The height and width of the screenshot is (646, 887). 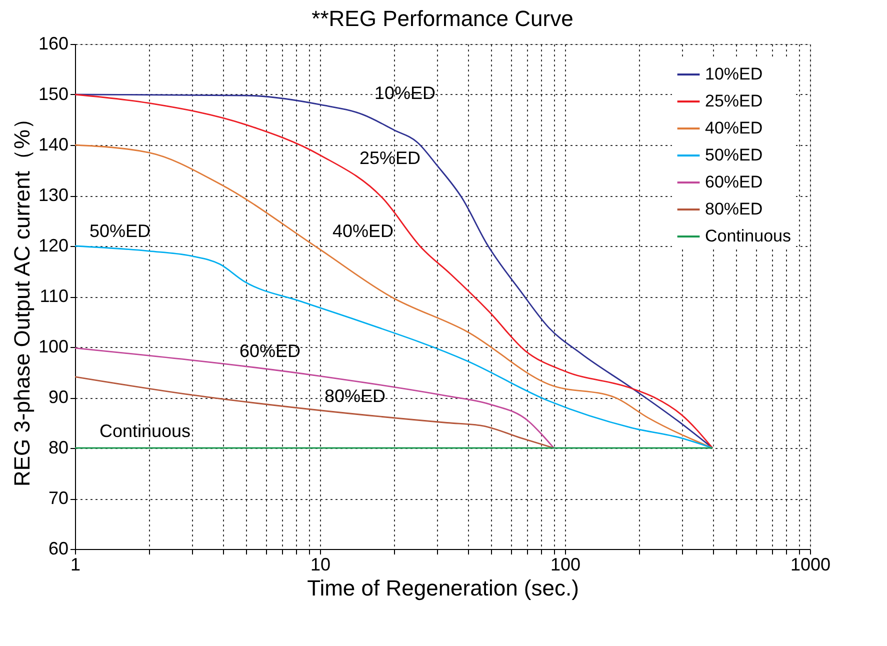 I want to click on y-tick-label: 90, so click(x=58, y=397).